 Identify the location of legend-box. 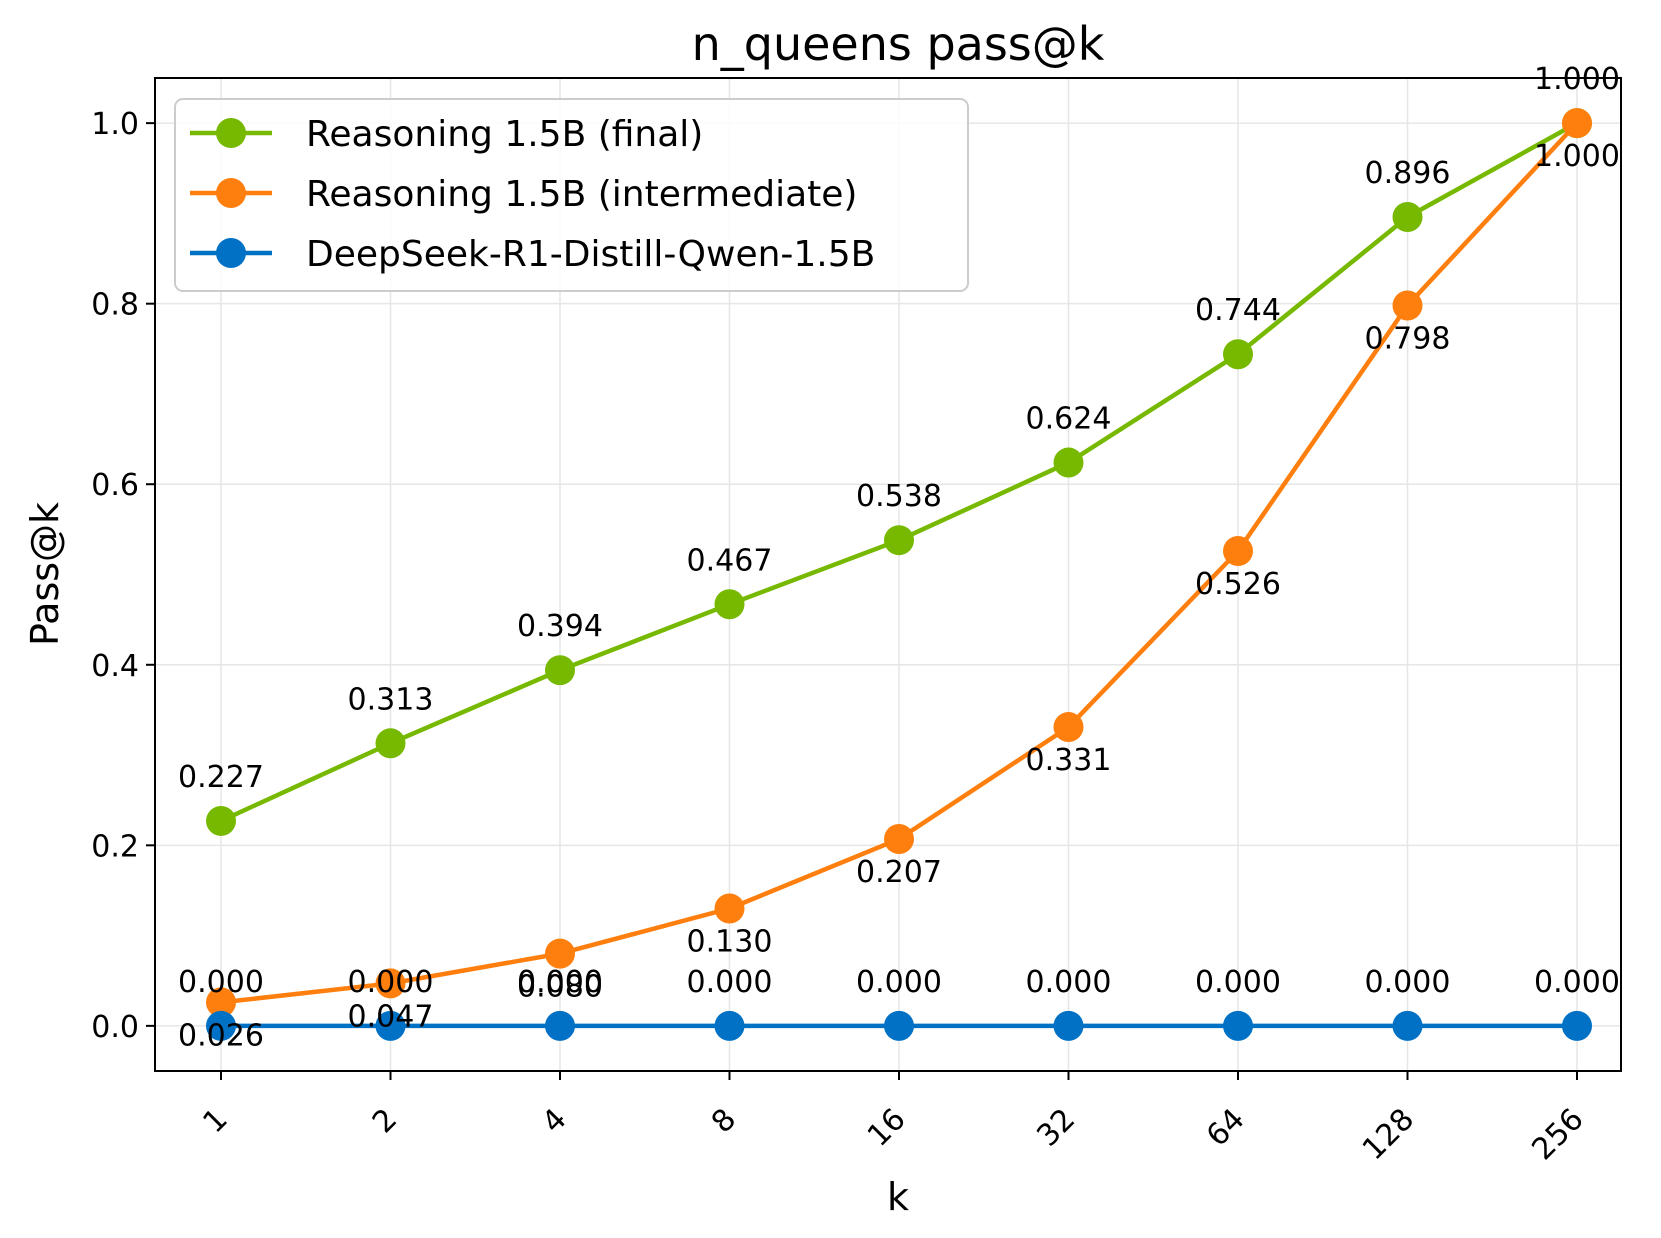
(571, 195).